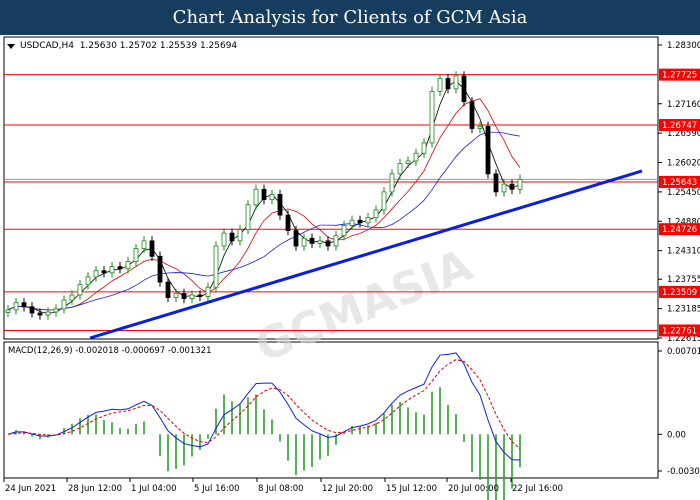  I want to click on page-title: Chart Analysis for Clients of GCM Asia, so click(350, 17).